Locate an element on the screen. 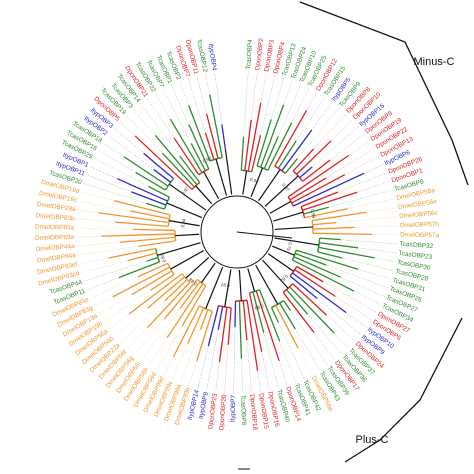  support-value: 0.75 is located at coordinates (289, 247).